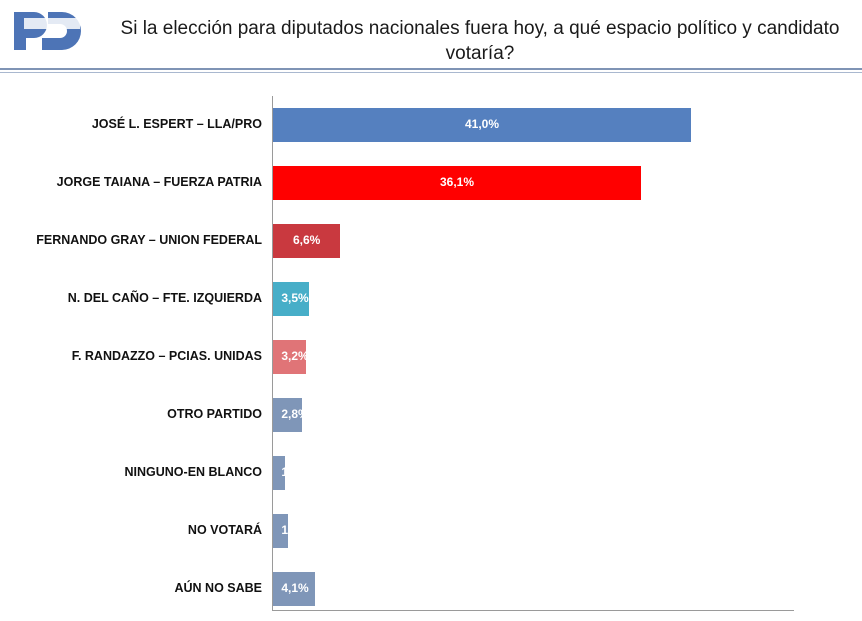 The image size is (862, 621). I want to click on data-label: 6,6%, so click(306, 240).